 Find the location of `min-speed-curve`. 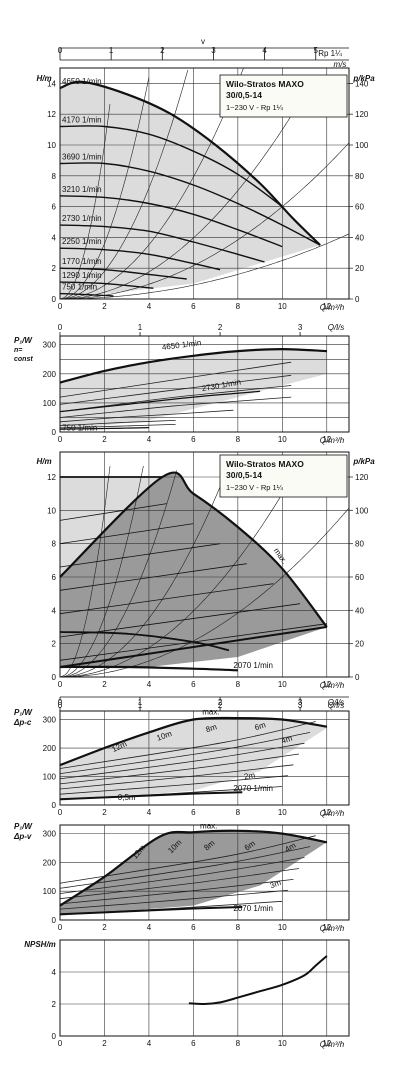

min-speed-curve is located at coordinates (148, 668).